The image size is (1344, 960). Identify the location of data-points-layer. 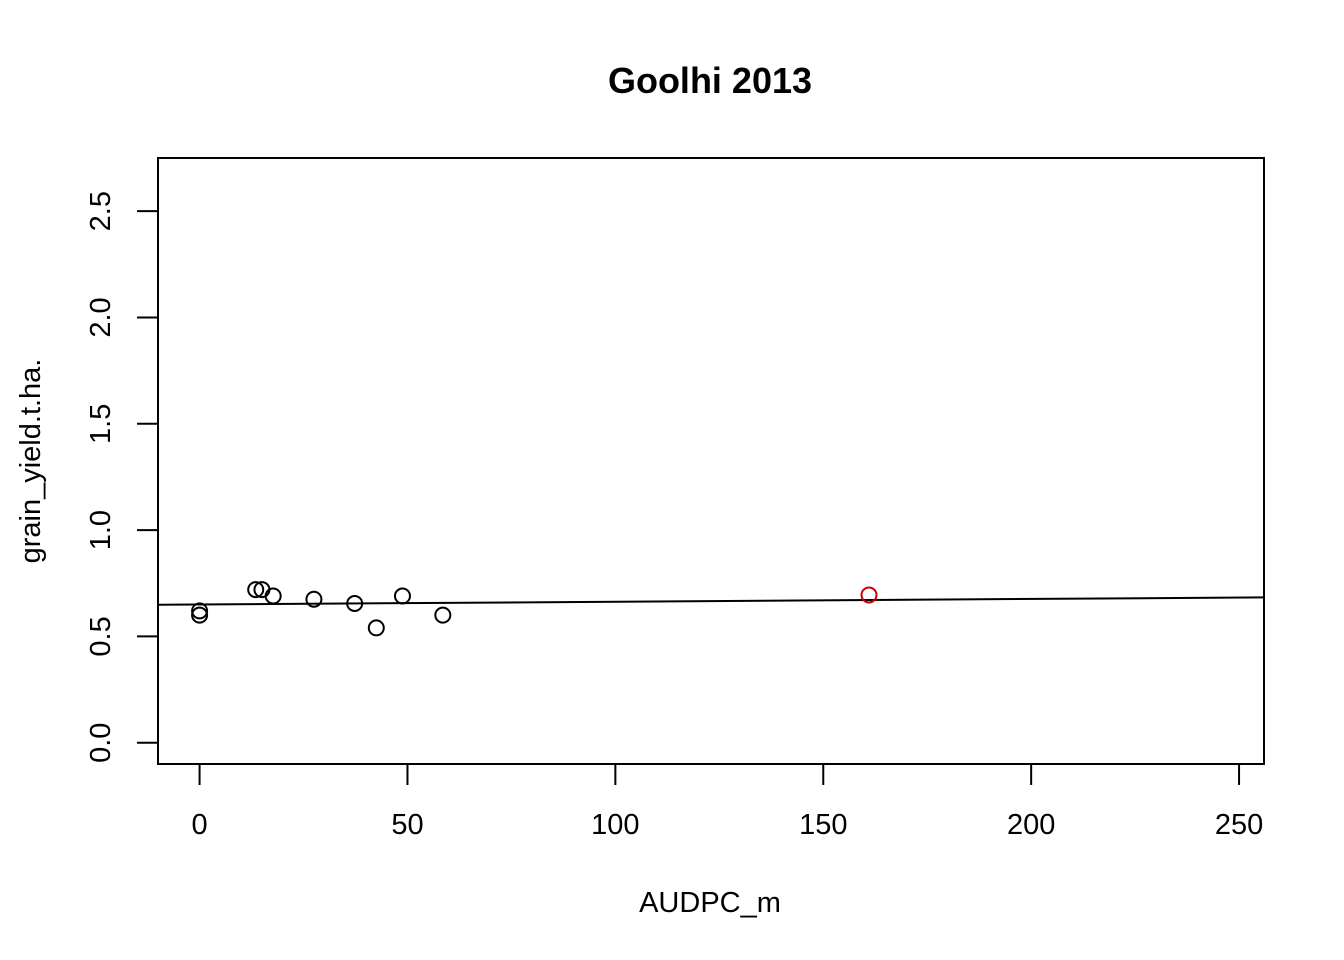
(534, 609).